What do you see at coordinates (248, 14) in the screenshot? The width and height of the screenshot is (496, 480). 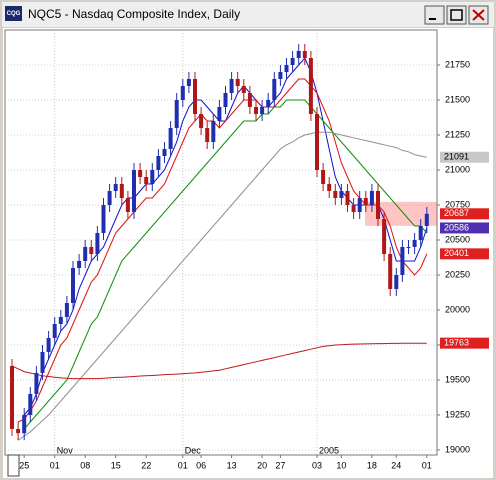 I see `title-bar` at bounding box center [248, 14].